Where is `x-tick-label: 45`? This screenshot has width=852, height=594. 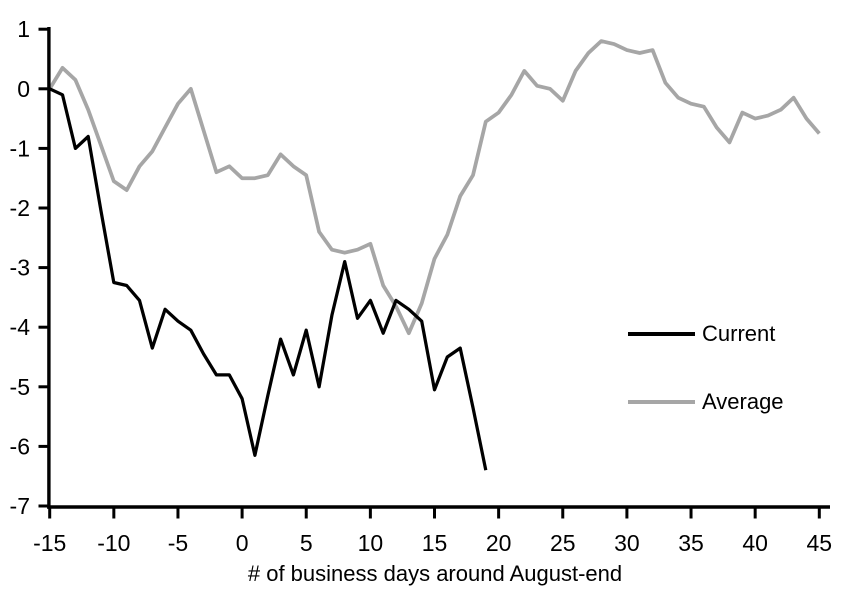
x-tick-label: 45 is located at coordinates (820, 543).